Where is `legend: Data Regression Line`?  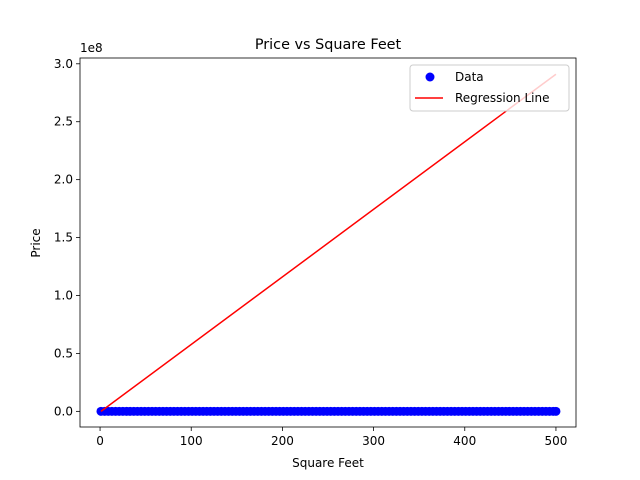 legend: Data Regression Line is located at coordinates (489, 88).